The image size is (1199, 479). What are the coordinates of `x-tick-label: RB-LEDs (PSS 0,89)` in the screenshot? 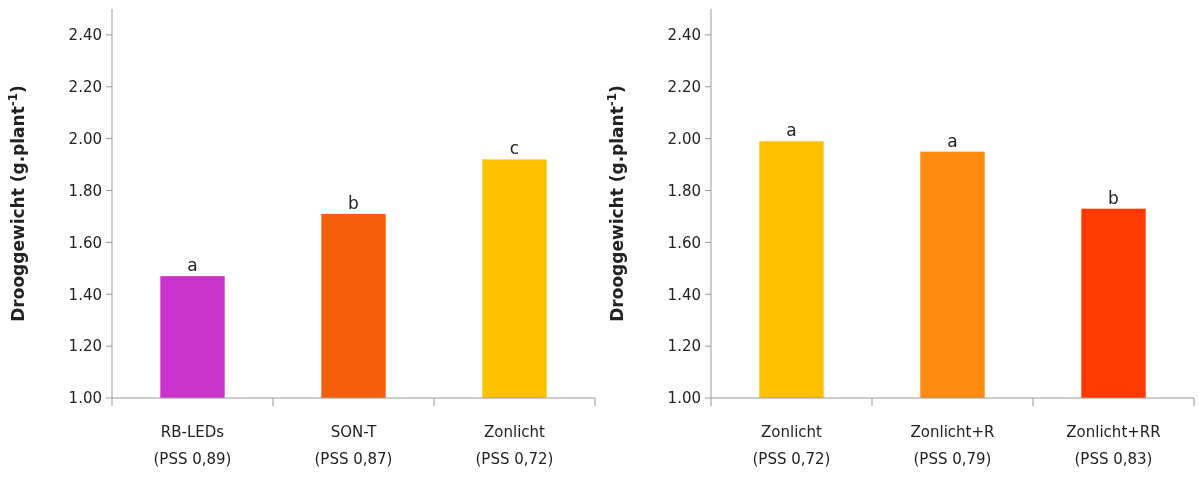 It's located at (192, 445).